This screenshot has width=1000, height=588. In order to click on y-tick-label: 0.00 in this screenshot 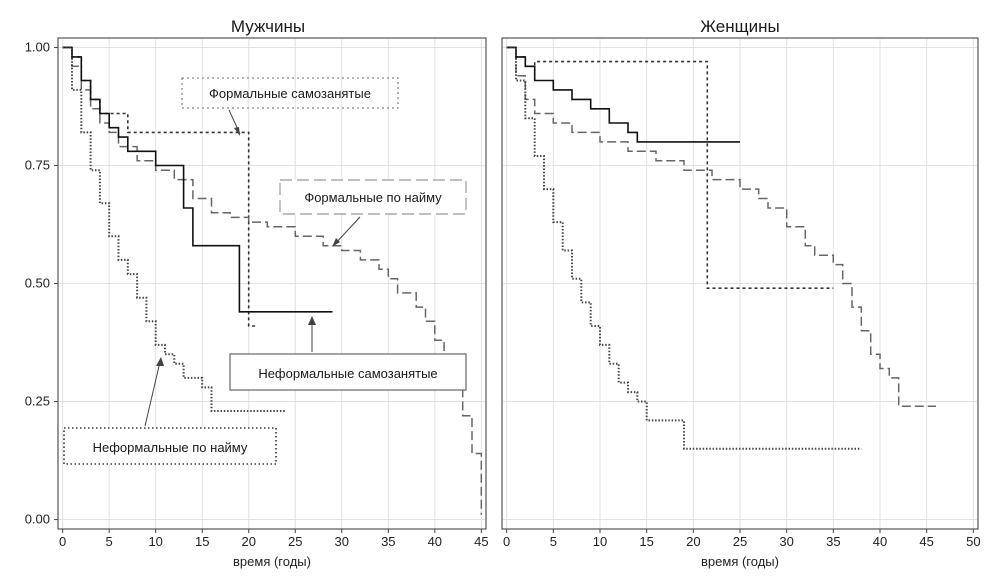, I will do `click(37, 519)`.